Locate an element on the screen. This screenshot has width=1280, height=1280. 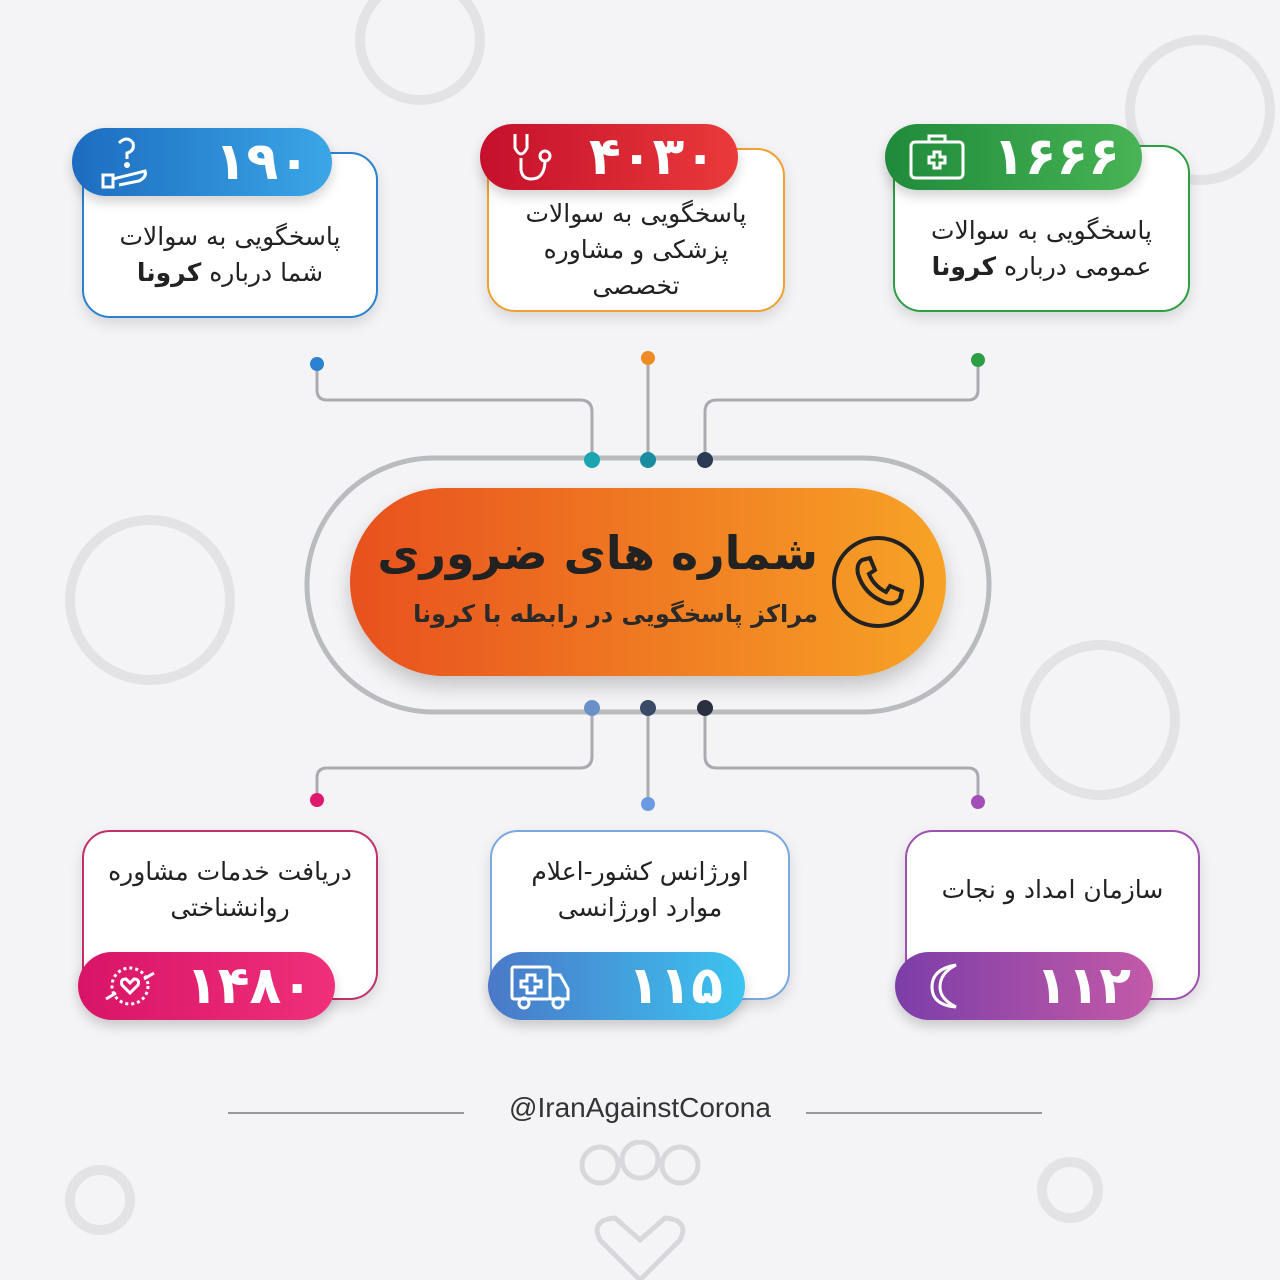
phone-4030-badge: ۴۰۳۰ is located at coordinates (609, 157).